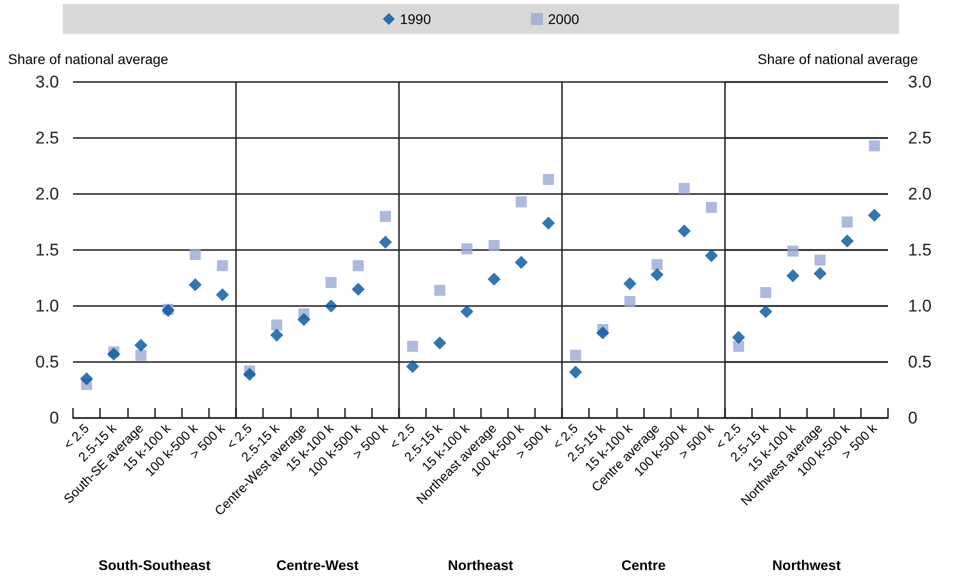 The height and width of the screenshot is (577, 962). What do you see at coordinates (564, 19) in the screenshot?
I see `legend-label: 2000` at bounding box center [564, 19].